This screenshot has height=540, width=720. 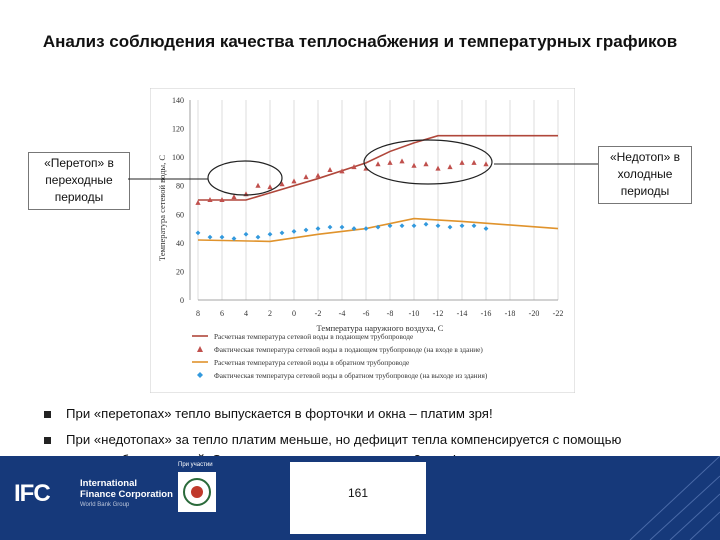 What do you see at coordinates (350, 167) in the screenshot?
I see `highlight-ellipses` at bounding box center [350, 167].